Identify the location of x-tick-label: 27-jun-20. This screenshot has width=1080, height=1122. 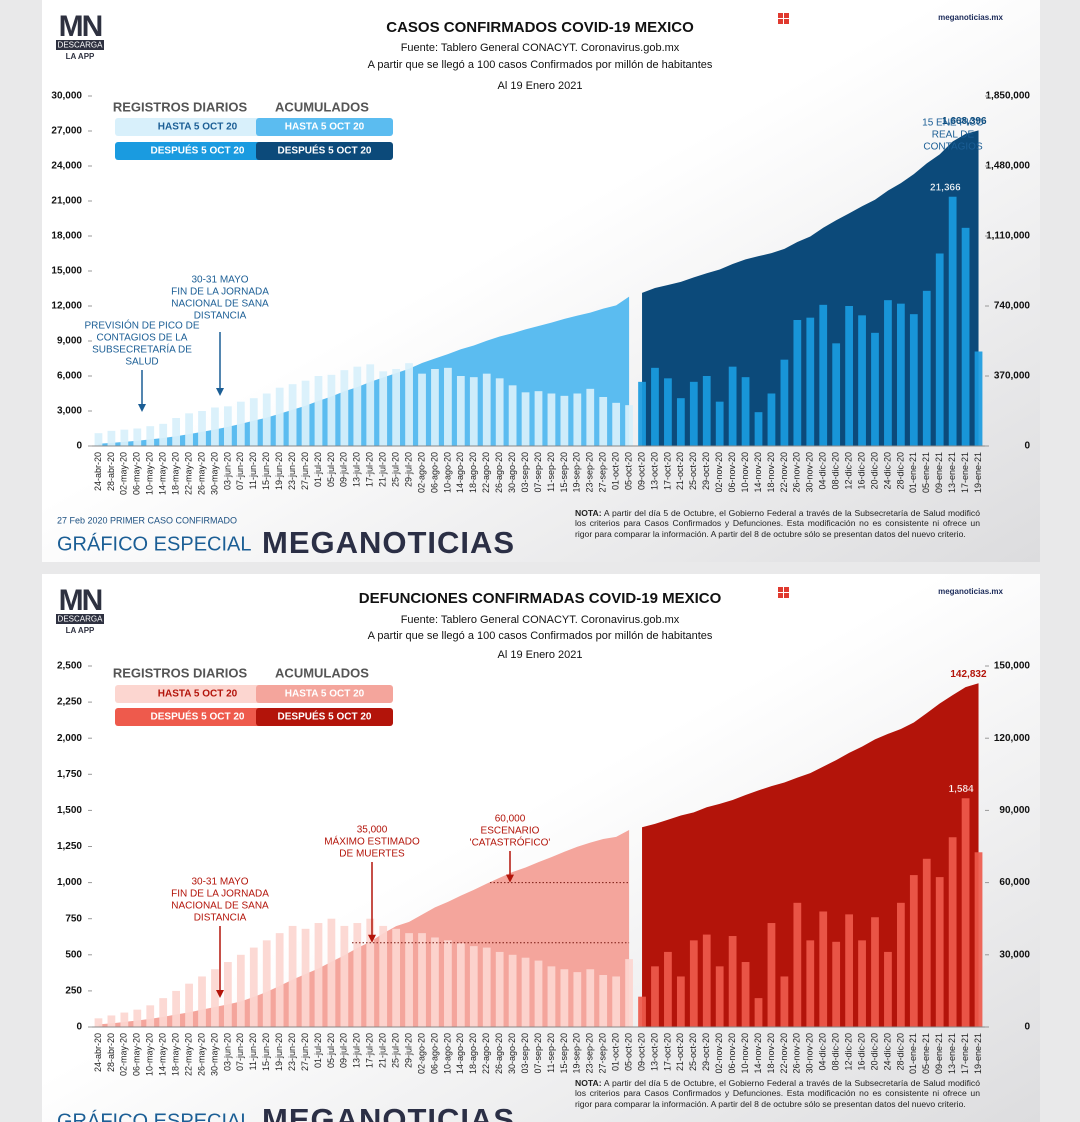
(305, 471).